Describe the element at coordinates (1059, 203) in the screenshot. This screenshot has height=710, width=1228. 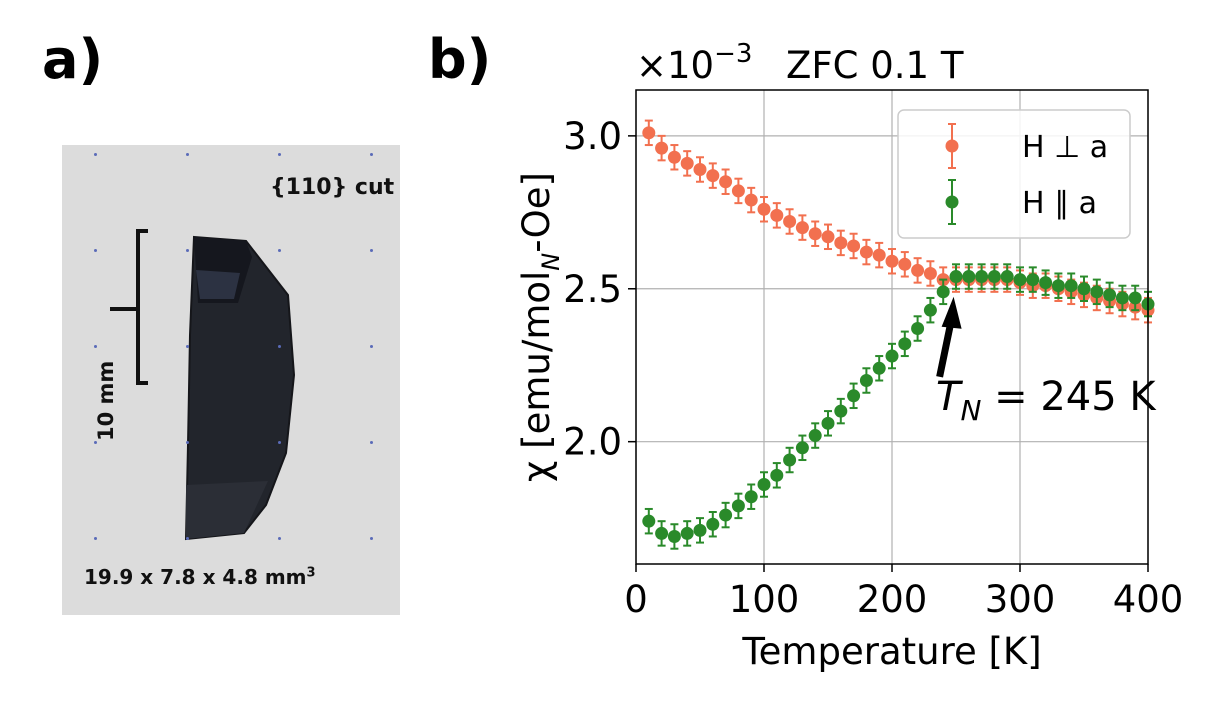
I see `legend-label: H ∥ a` at that location.